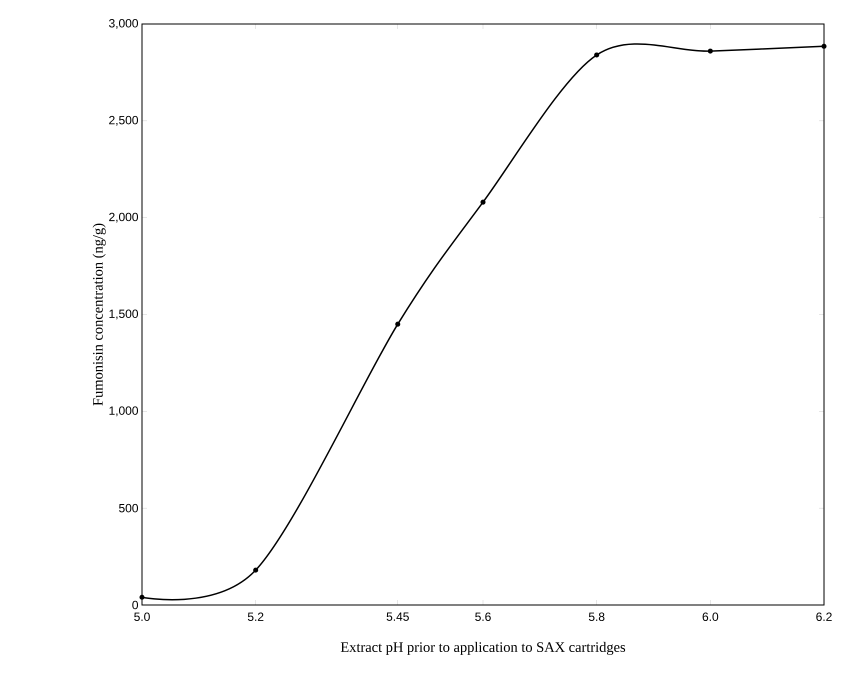 This screenshot has width=845, height=700. I want to click on x-tick-label: 5.45, so click(397, 616).